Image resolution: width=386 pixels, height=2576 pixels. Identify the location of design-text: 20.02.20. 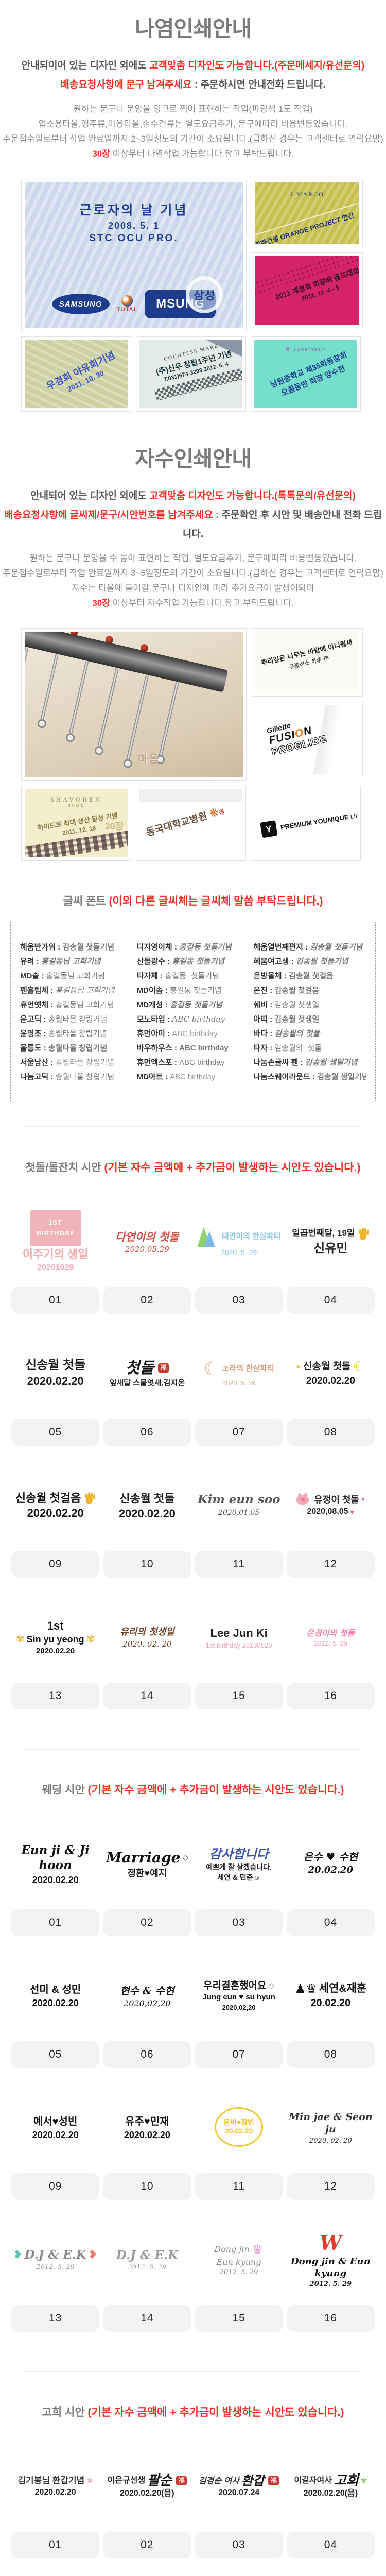
(239, 2131).